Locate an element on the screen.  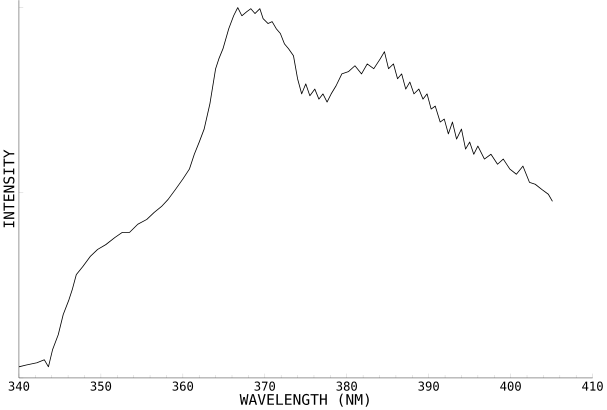
x-axis-title: WAVELENGTH (NM) is located at coordinates (304, 400).